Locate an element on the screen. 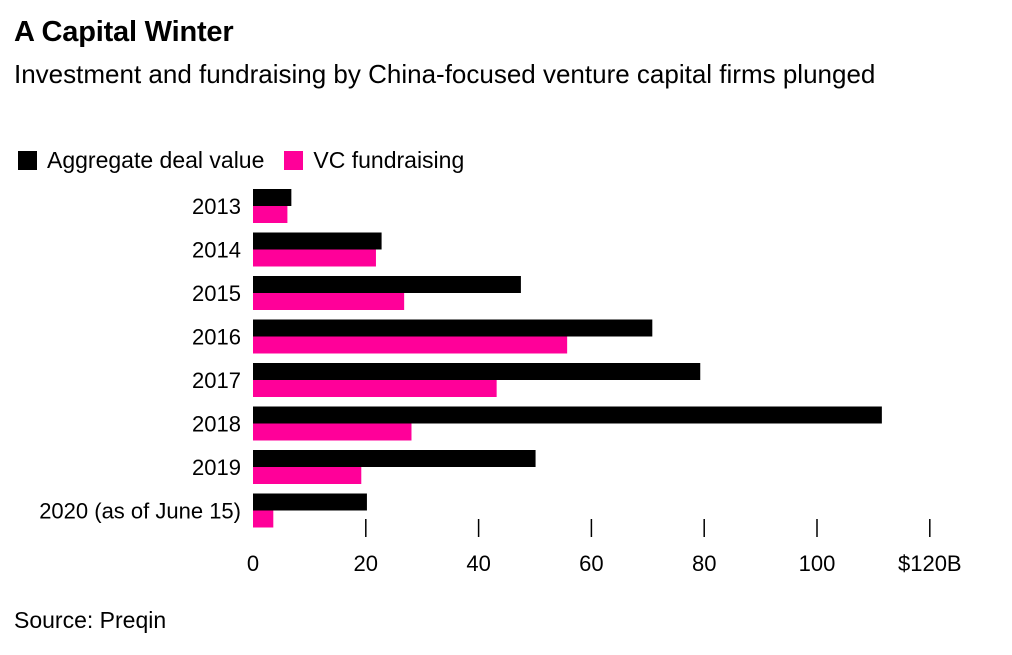 The image size is (1012, 655). bar-vc-fundraising-2013 is located at coordinates (270, 214).